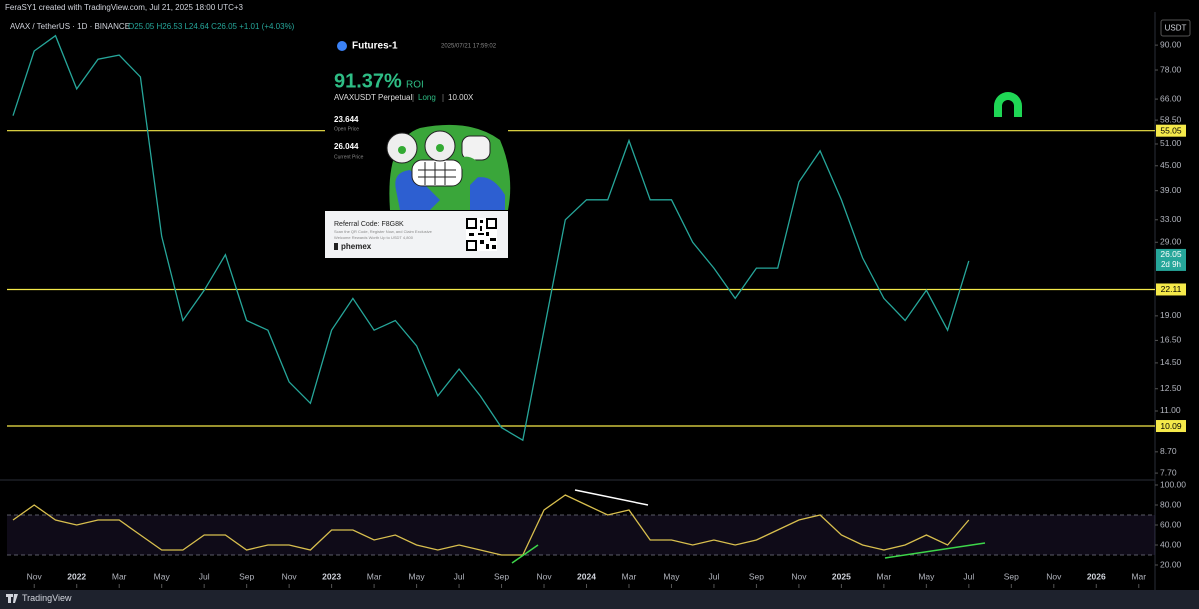 This screenshot has width=1199, height=609. I want to click on y-tick-label: 11.00, so click(1170, 410).